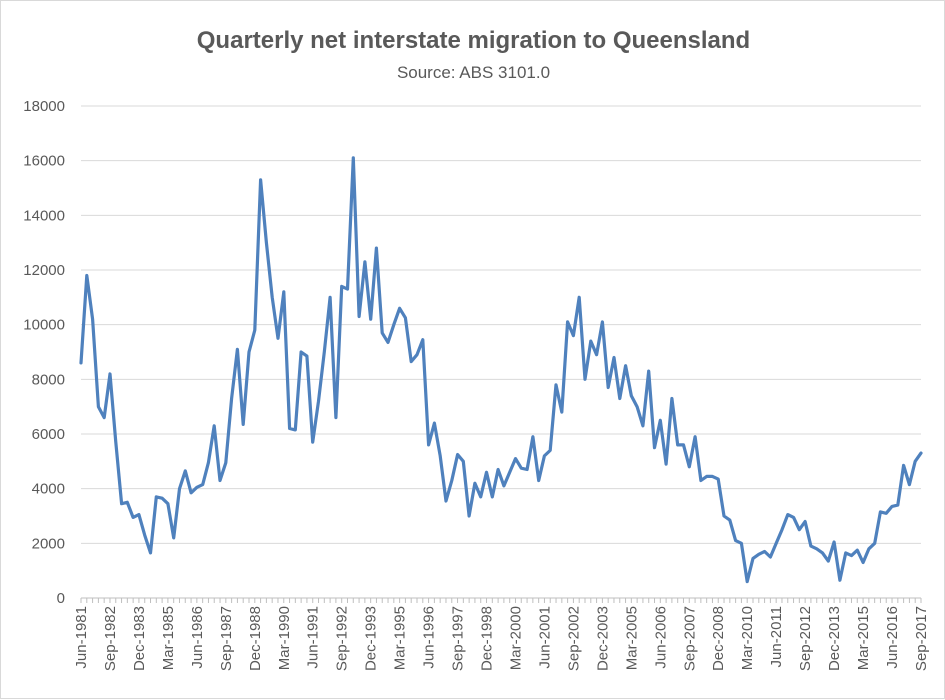  What do you see at coordinates (44, 270) in the screenshot?
I see `y-tick-label: 12000` at bounding box center [44, 270].